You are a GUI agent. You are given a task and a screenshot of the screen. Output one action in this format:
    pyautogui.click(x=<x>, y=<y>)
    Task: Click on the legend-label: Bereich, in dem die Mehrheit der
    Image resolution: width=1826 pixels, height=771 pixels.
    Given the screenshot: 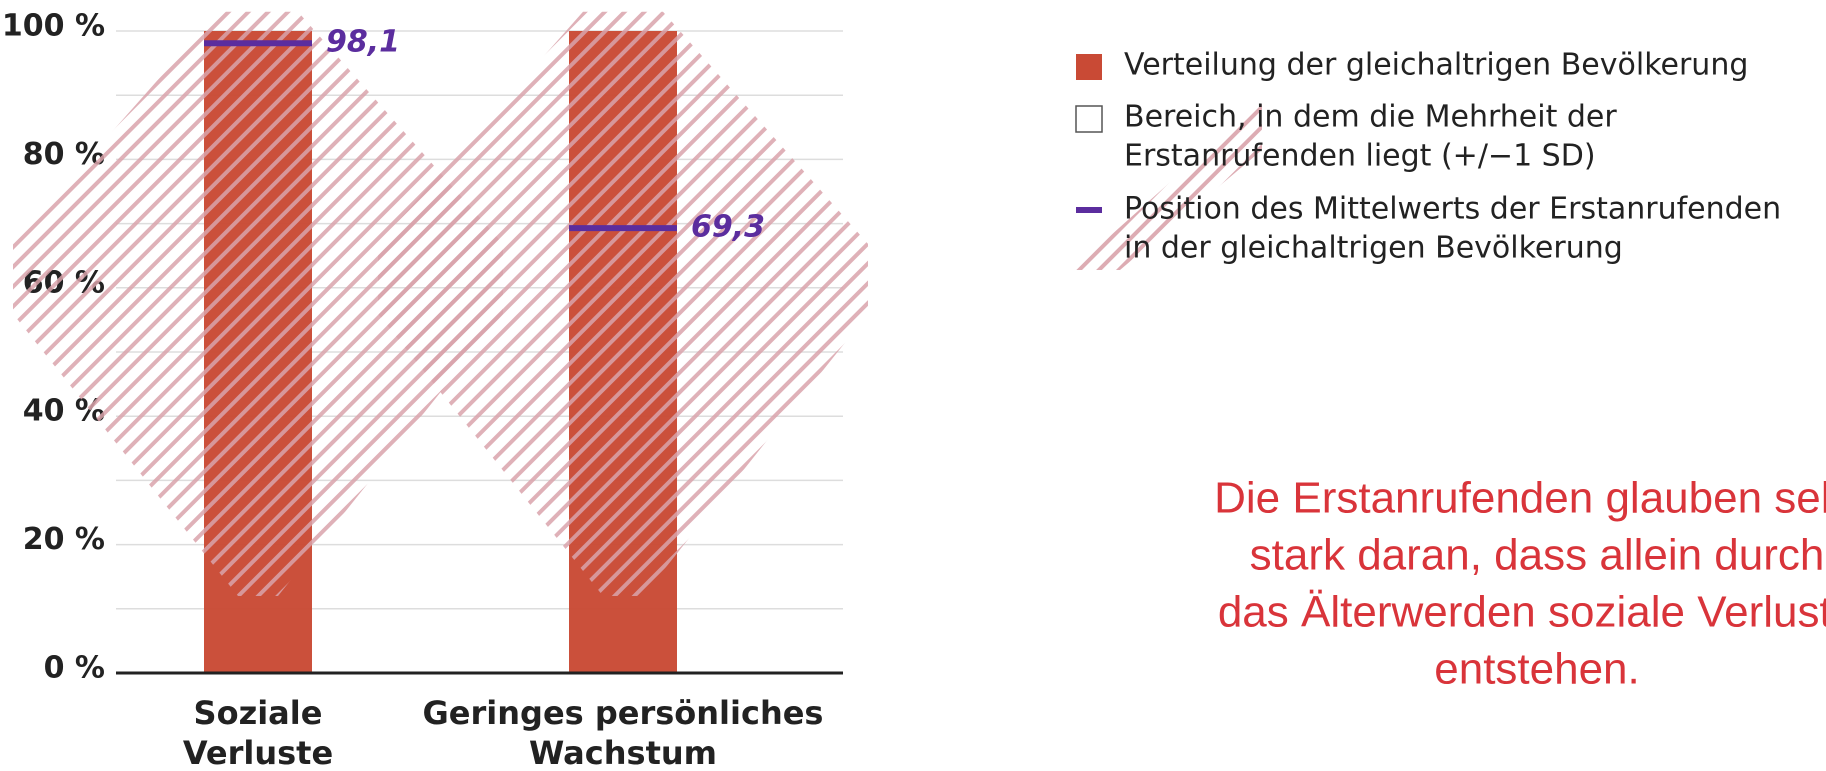 What is the action you would take?
    pyautogui.click(x=1370, y=117)
    